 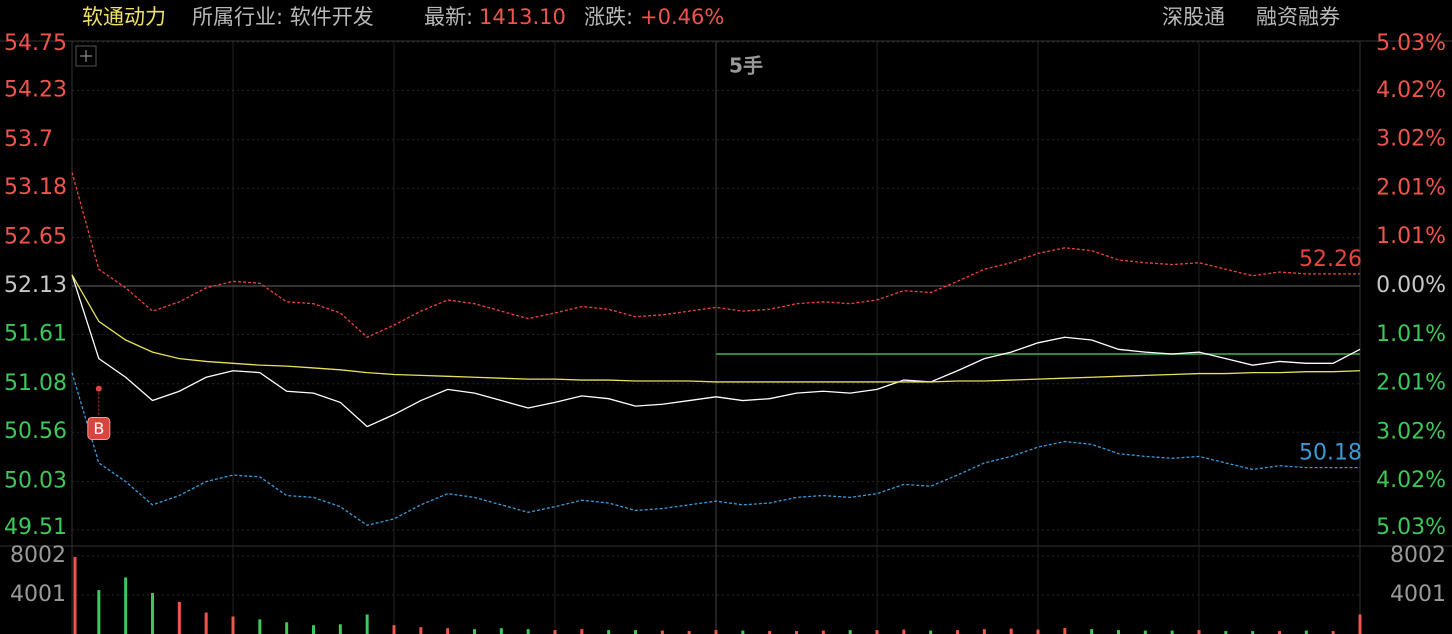 I want to click on end-label: 50.18, so click(x=1330, y=453).